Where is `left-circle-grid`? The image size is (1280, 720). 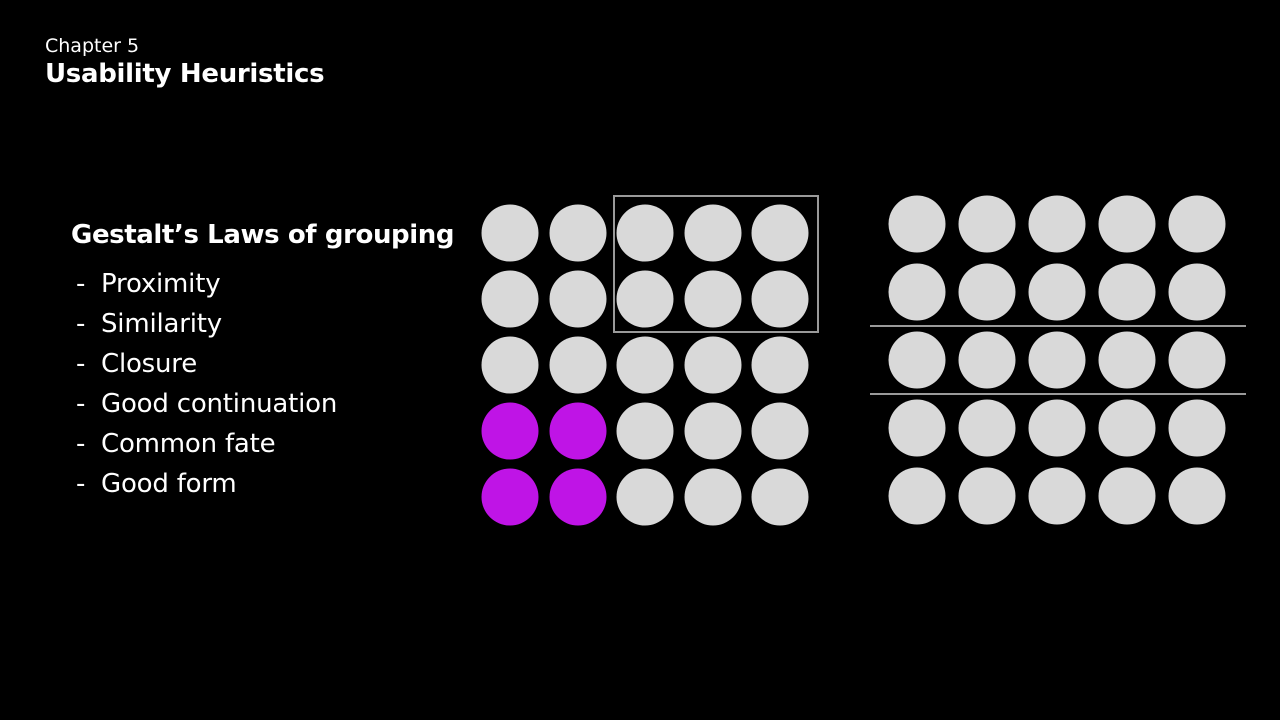
left-circle-grid is located at coordinates (650, 360).